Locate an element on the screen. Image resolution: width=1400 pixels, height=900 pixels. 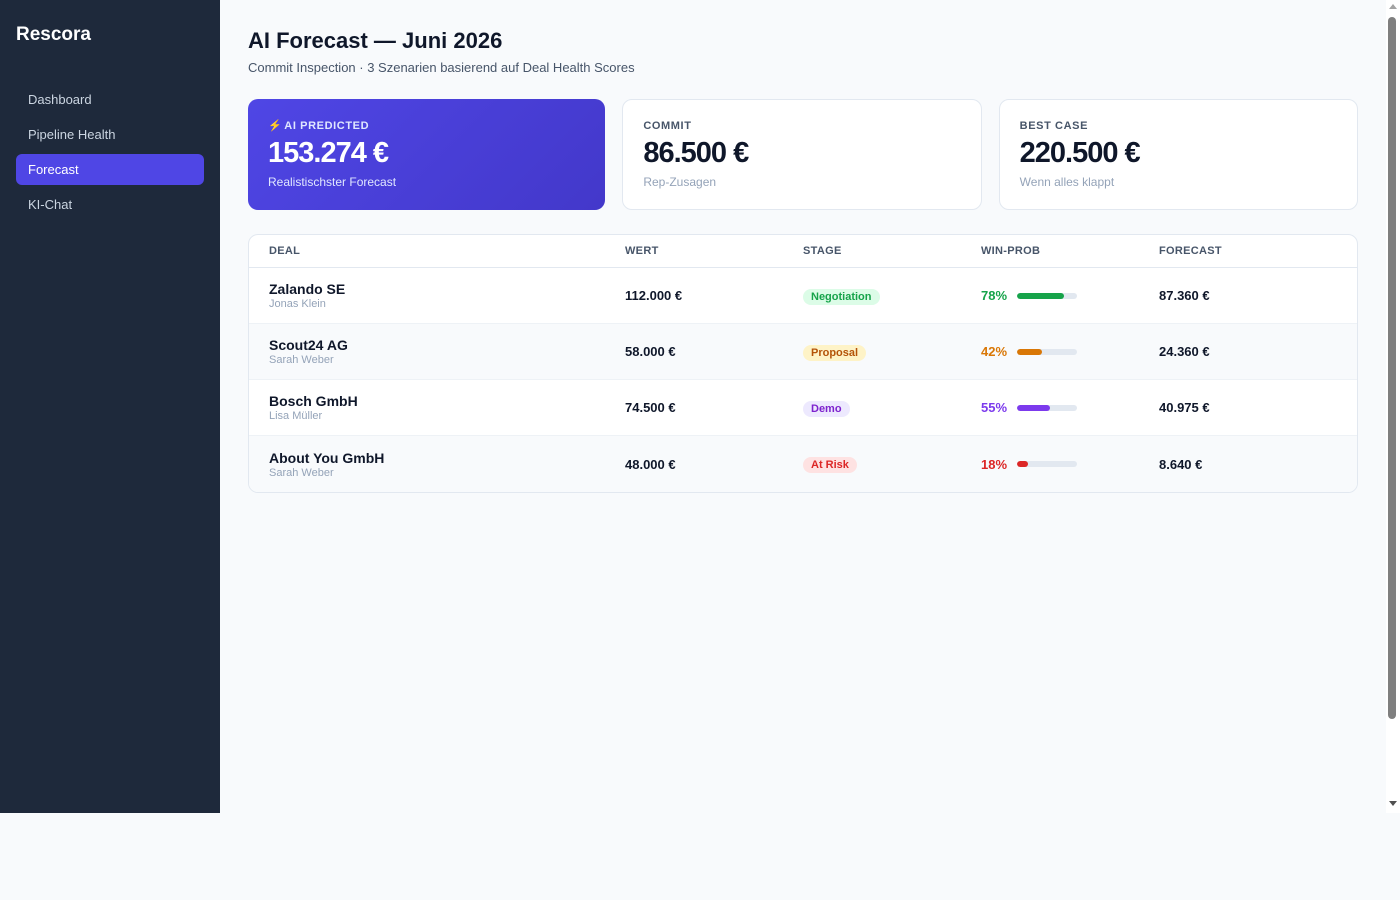
column-header-win-prob: WIN-PROB is located at coordinates (1011, 251).